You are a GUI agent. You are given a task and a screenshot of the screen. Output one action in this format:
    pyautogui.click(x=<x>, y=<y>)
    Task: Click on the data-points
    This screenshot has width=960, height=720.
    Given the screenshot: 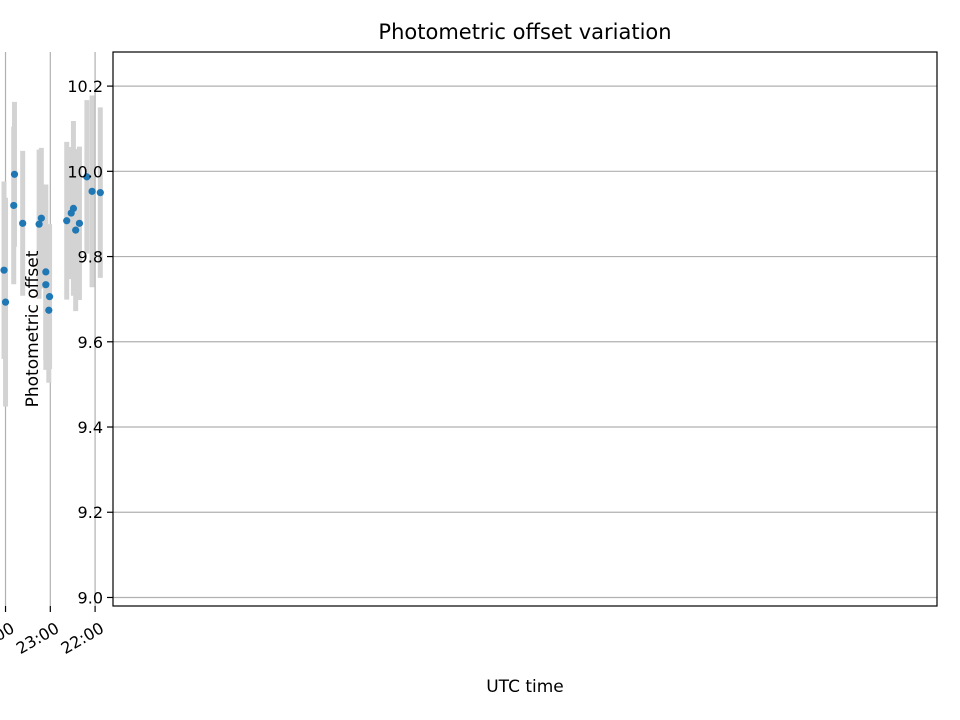 What is the action you would take?
    pyautogui.click(x=52, y=242)
    